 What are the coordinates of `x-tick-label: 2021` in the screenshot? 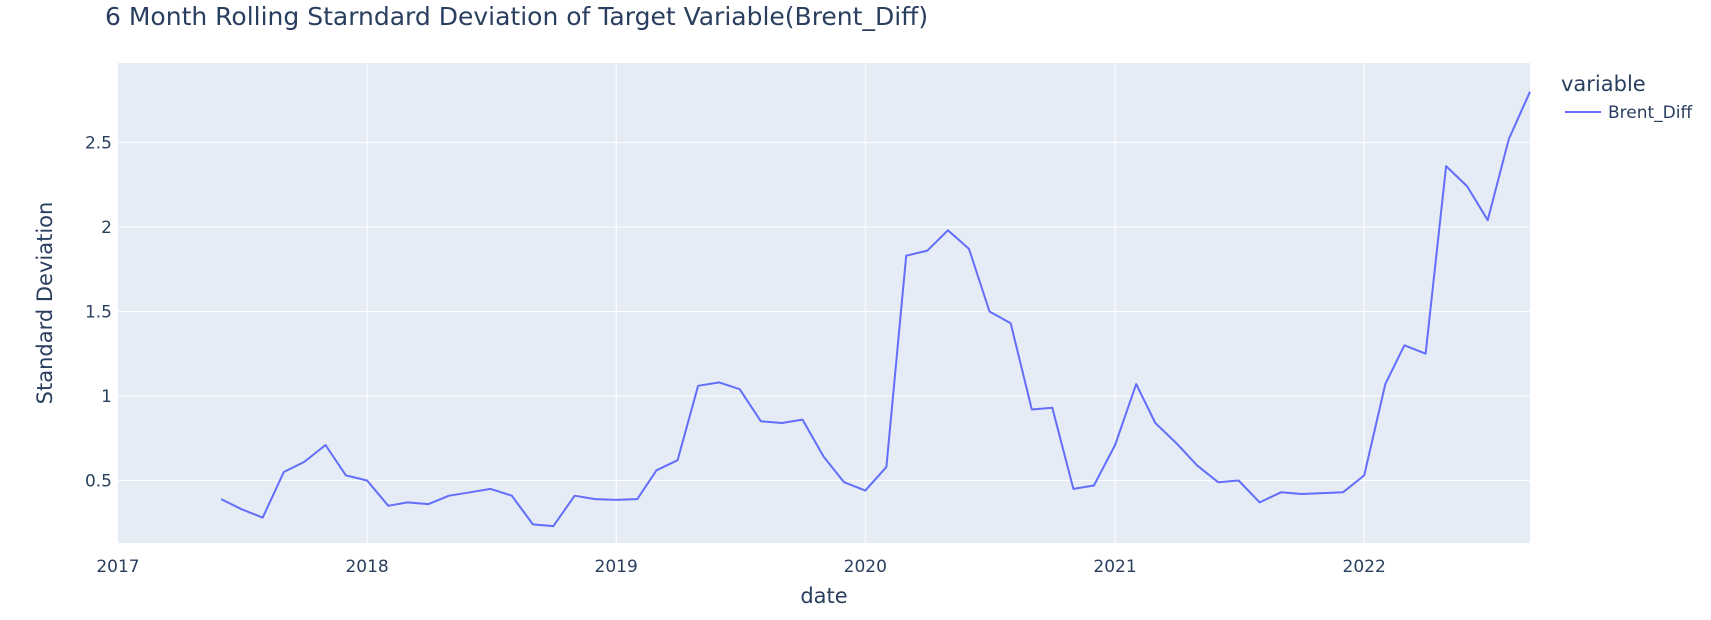 It's located at (1114, 567).